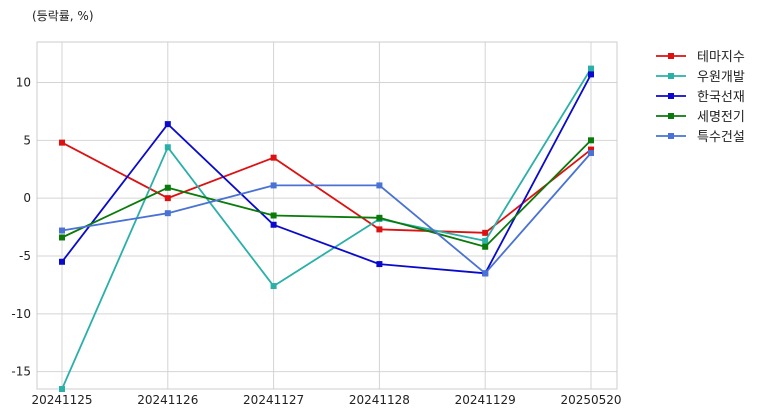  What do you see at coordinates (721, 97) in the screenshot?
I see `legend-label: 한국선재` at bounding box center [721, 97].